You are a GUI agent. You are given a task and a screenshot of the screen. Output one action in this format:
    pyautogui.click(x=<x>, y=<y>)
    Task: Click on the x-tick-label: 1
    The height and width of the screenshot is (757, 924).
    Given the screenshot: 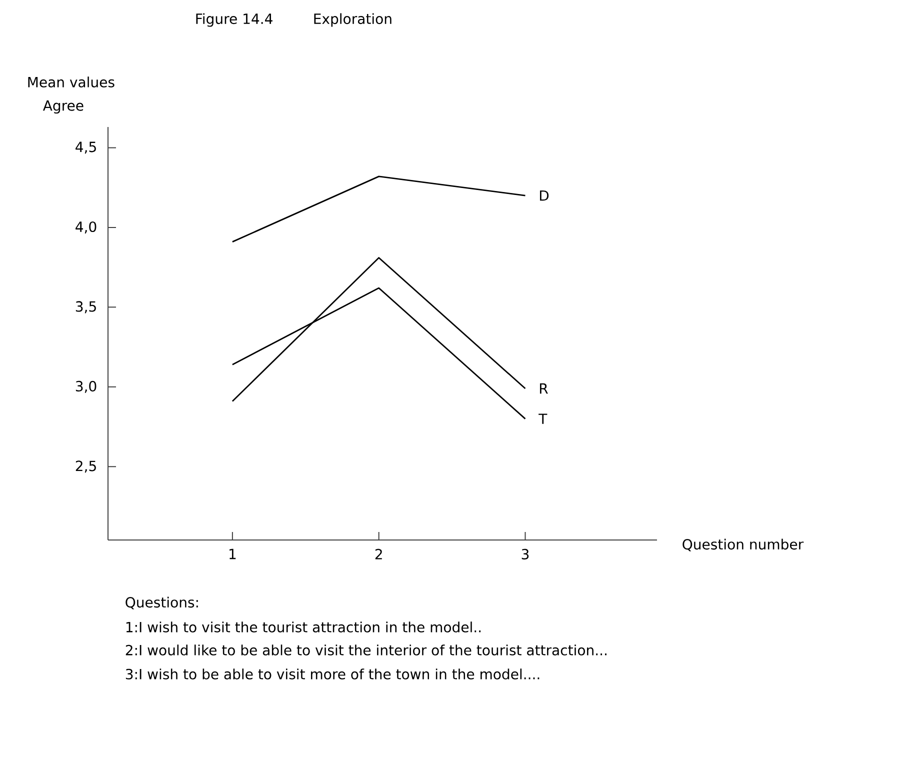 What is the action you would take?
    pyautogui.click(x=233, y=554)
    